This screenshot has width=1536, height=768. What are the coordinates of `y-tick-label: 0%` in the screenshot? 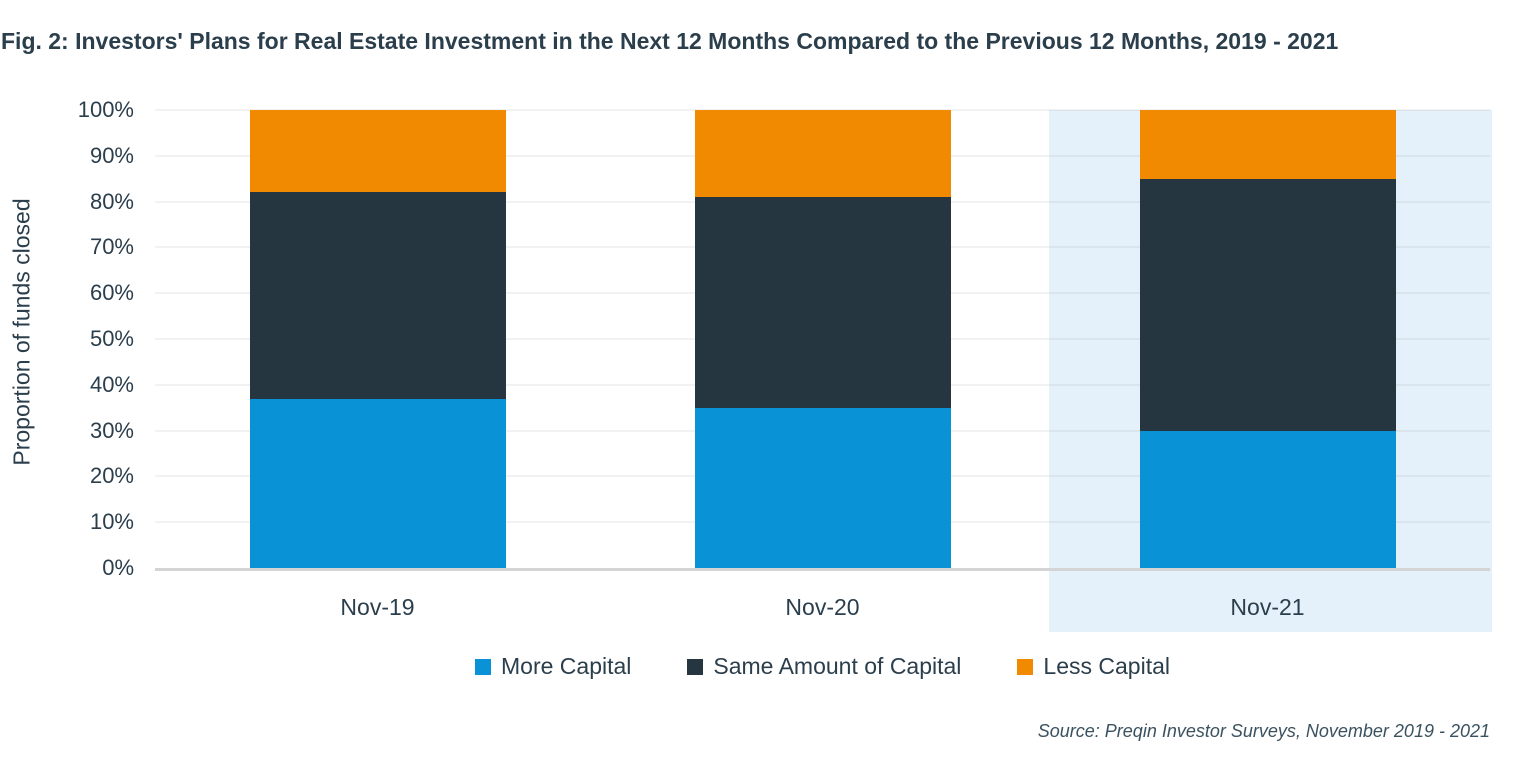 It's located at (118, 567).